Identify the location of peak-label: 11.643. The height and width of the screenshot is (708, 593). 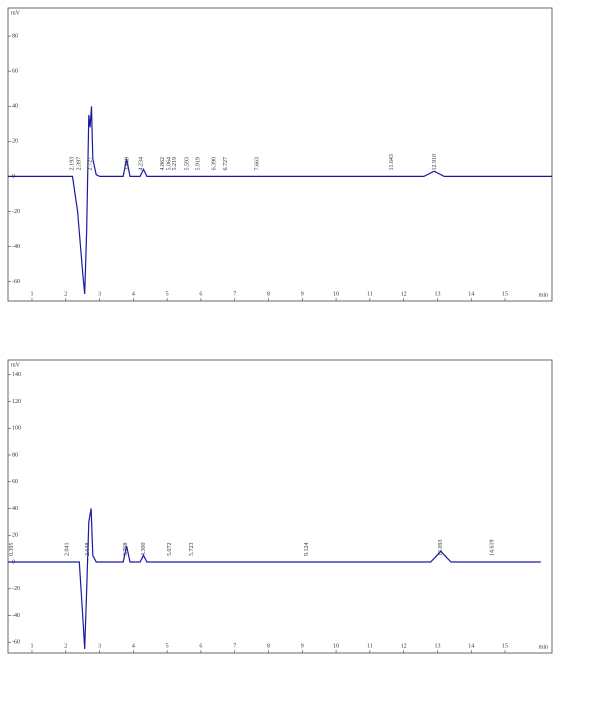
(392, 162).